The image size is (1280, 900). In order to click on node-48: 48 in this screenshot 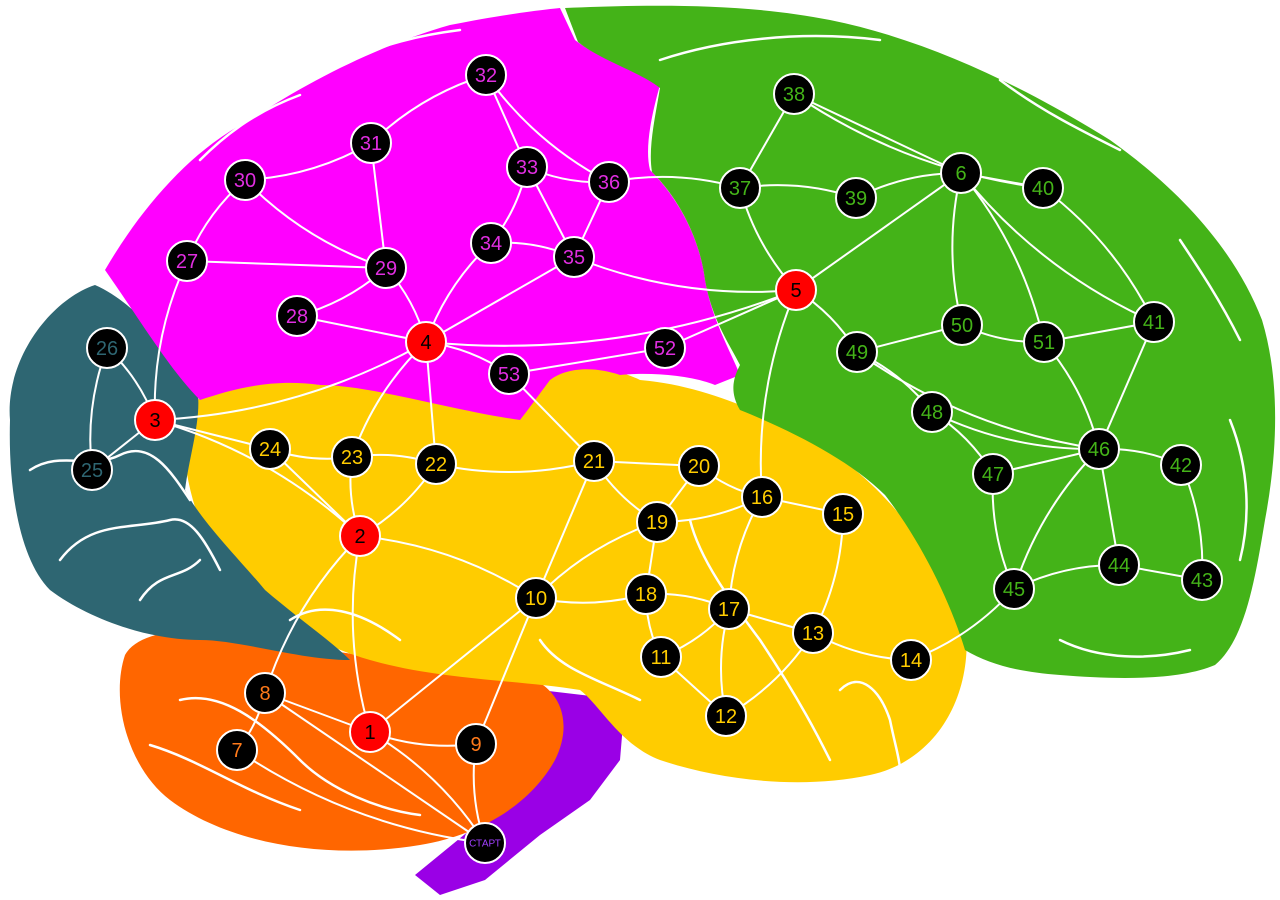, I will do `click(932, 412)`.